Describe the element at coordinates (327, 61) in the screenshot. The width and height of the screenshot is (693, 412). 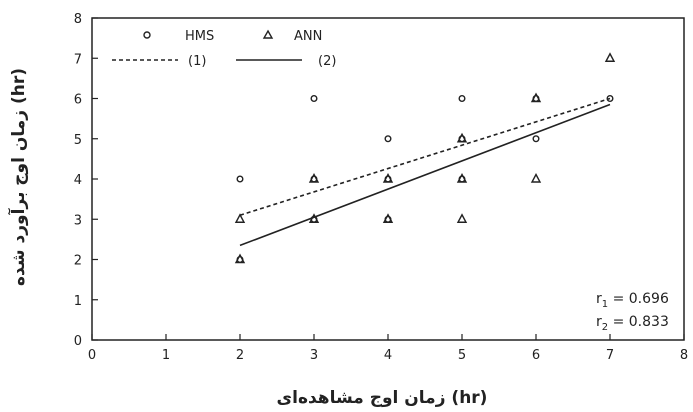
I see `legend-line2-label: (2)` at that location.